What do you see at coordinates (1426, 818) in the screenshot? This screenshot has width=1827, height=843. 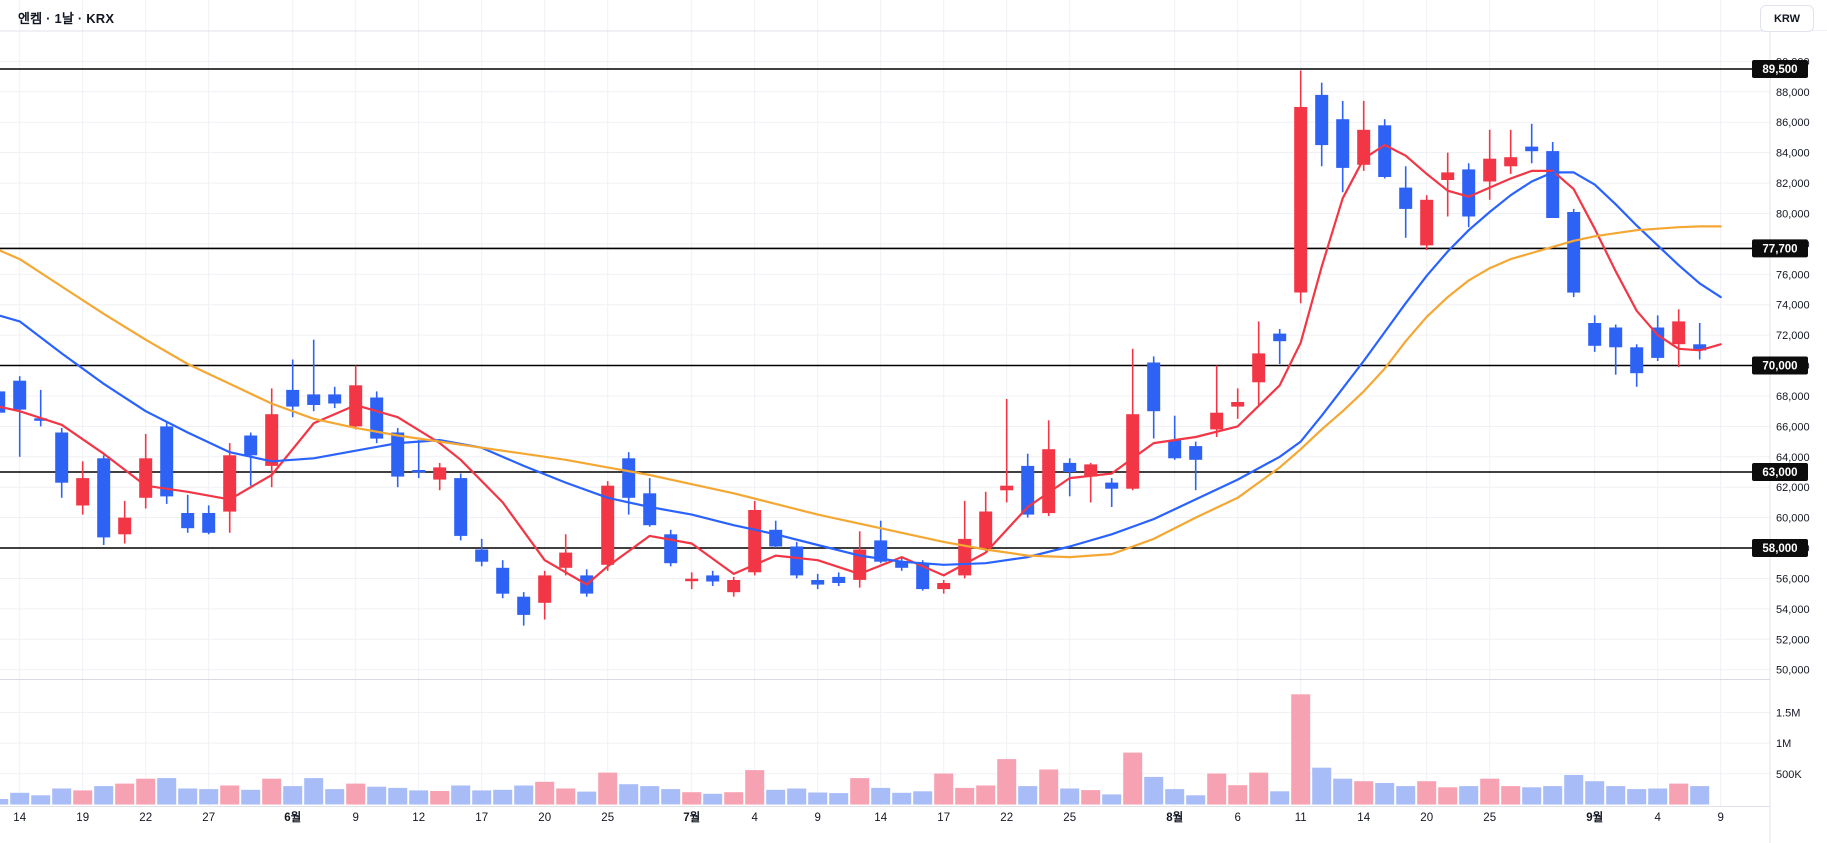 I see `time-tick-label: 20` at bounding box center [1426, 818].